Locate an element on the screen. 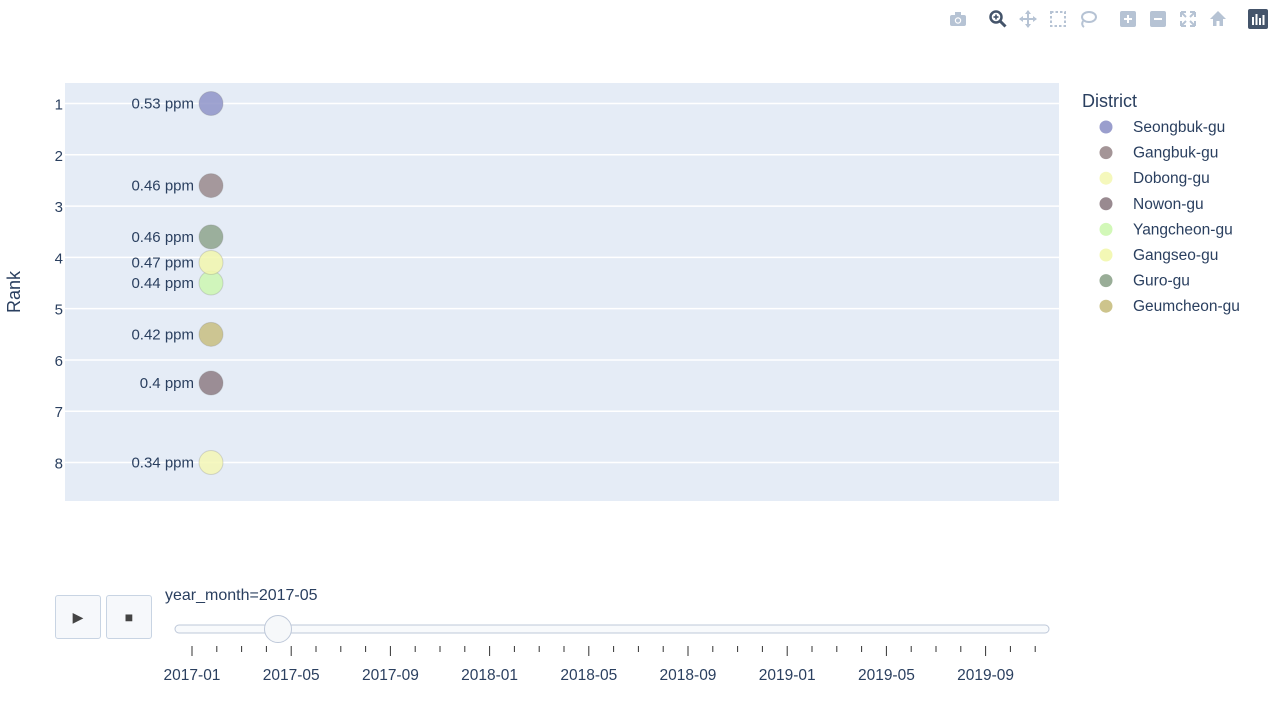 The height and width of the screenshot is (720, 1280). y-tick-label: 5 is located at coordinates (59, 310).